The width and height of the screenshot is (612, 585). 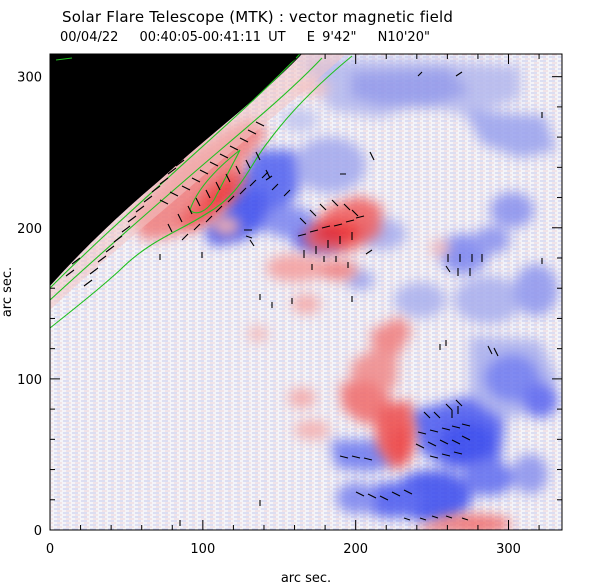 What do you see at coordinates (331, 37) in the screenshot?
I see `position-ew: E 9'42"` at bounding box center [331, 37].